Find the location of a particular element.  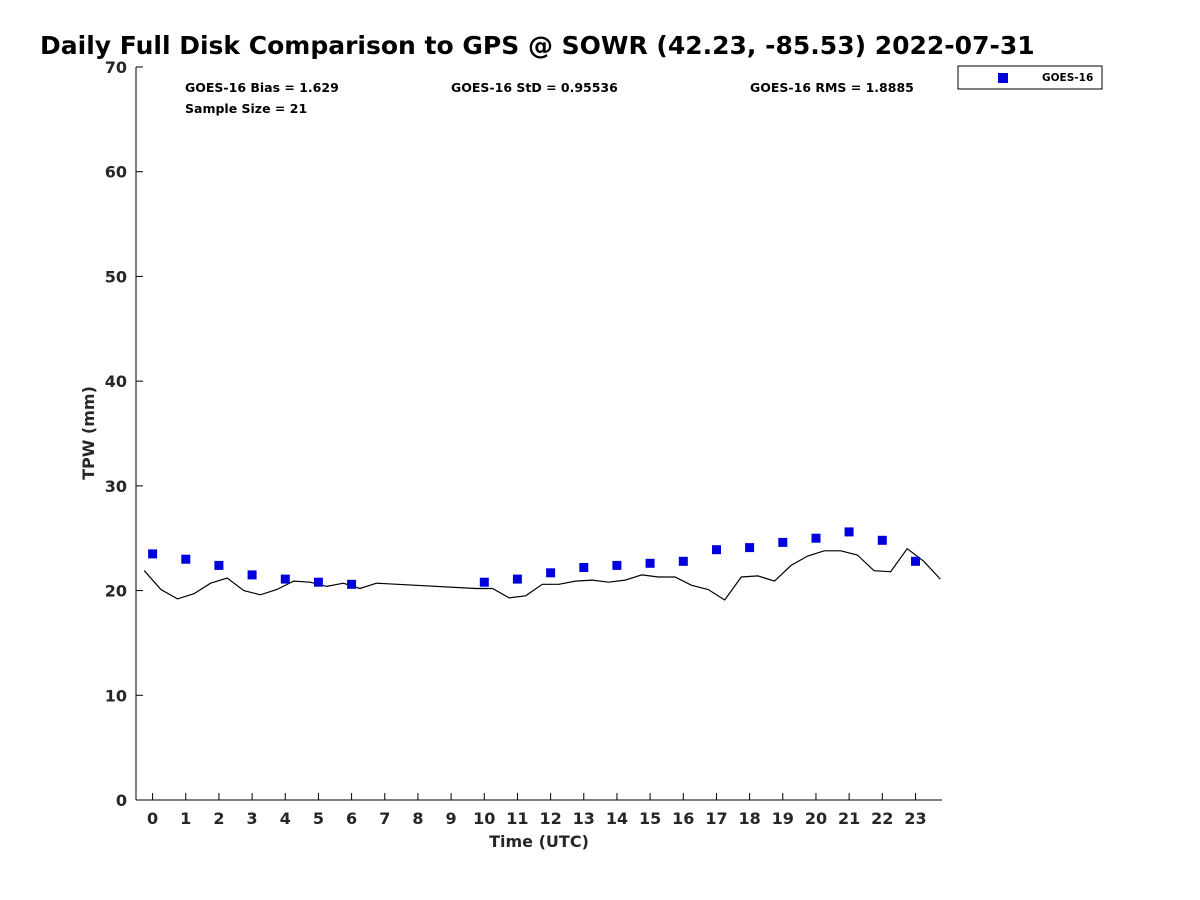

x-tick-label: 11 is located at coordinates (517, 818).